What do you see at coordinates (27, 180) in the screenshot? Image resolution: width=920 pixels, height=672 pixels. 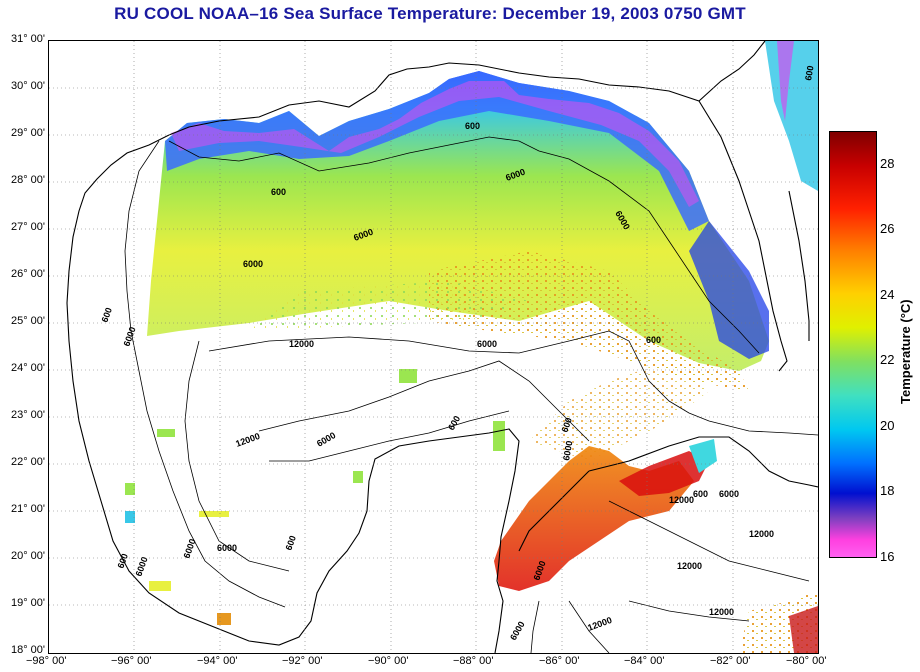 I see `lat-tick: 28° 00'` at bounding box center [27, 180].